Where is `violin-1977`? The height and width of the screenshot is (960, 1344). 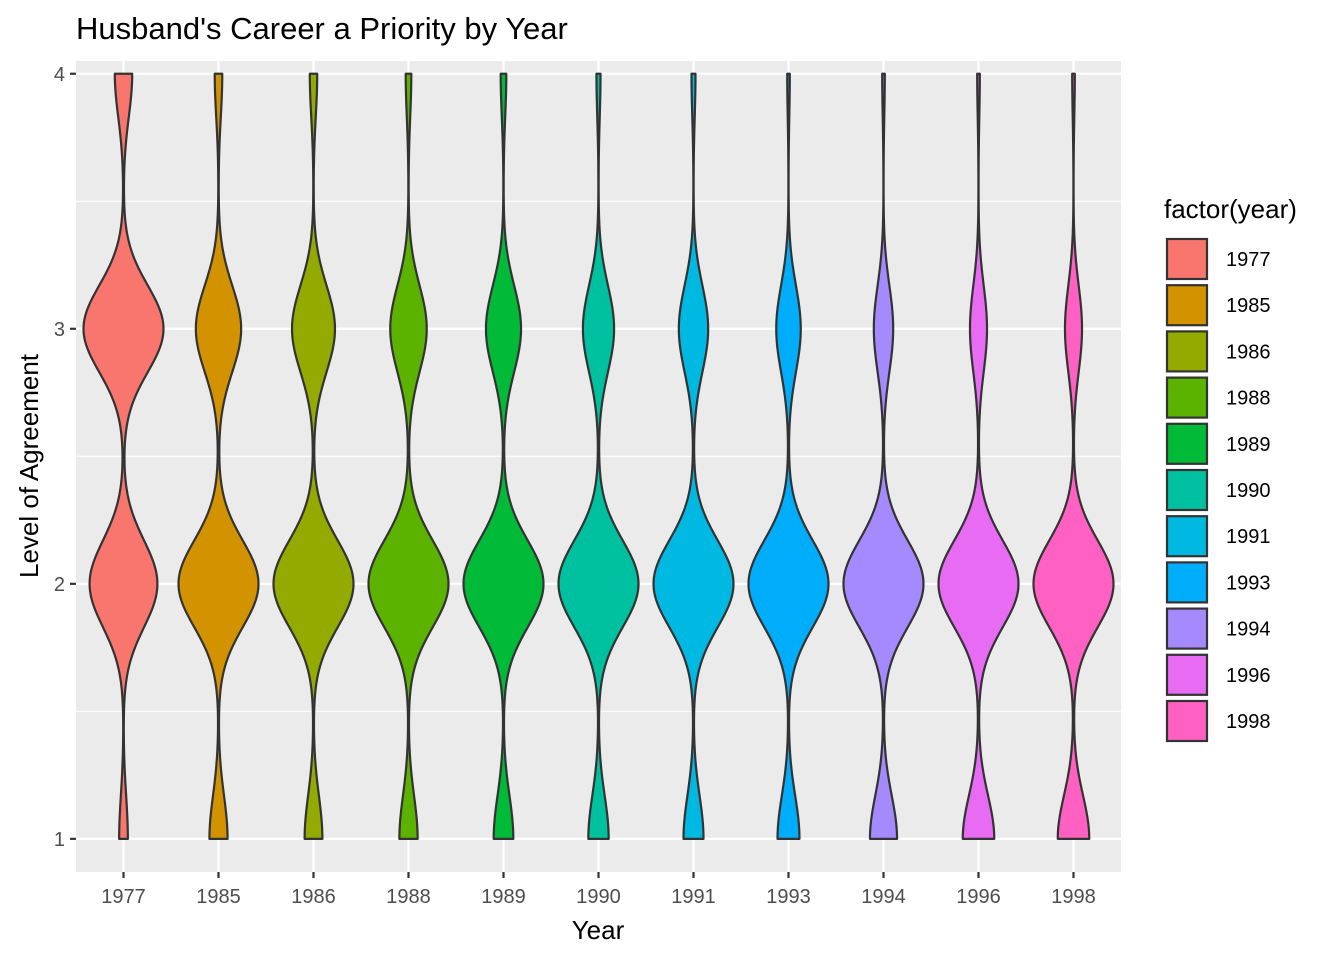
violin-1977 is located at coordinates (123, 456).